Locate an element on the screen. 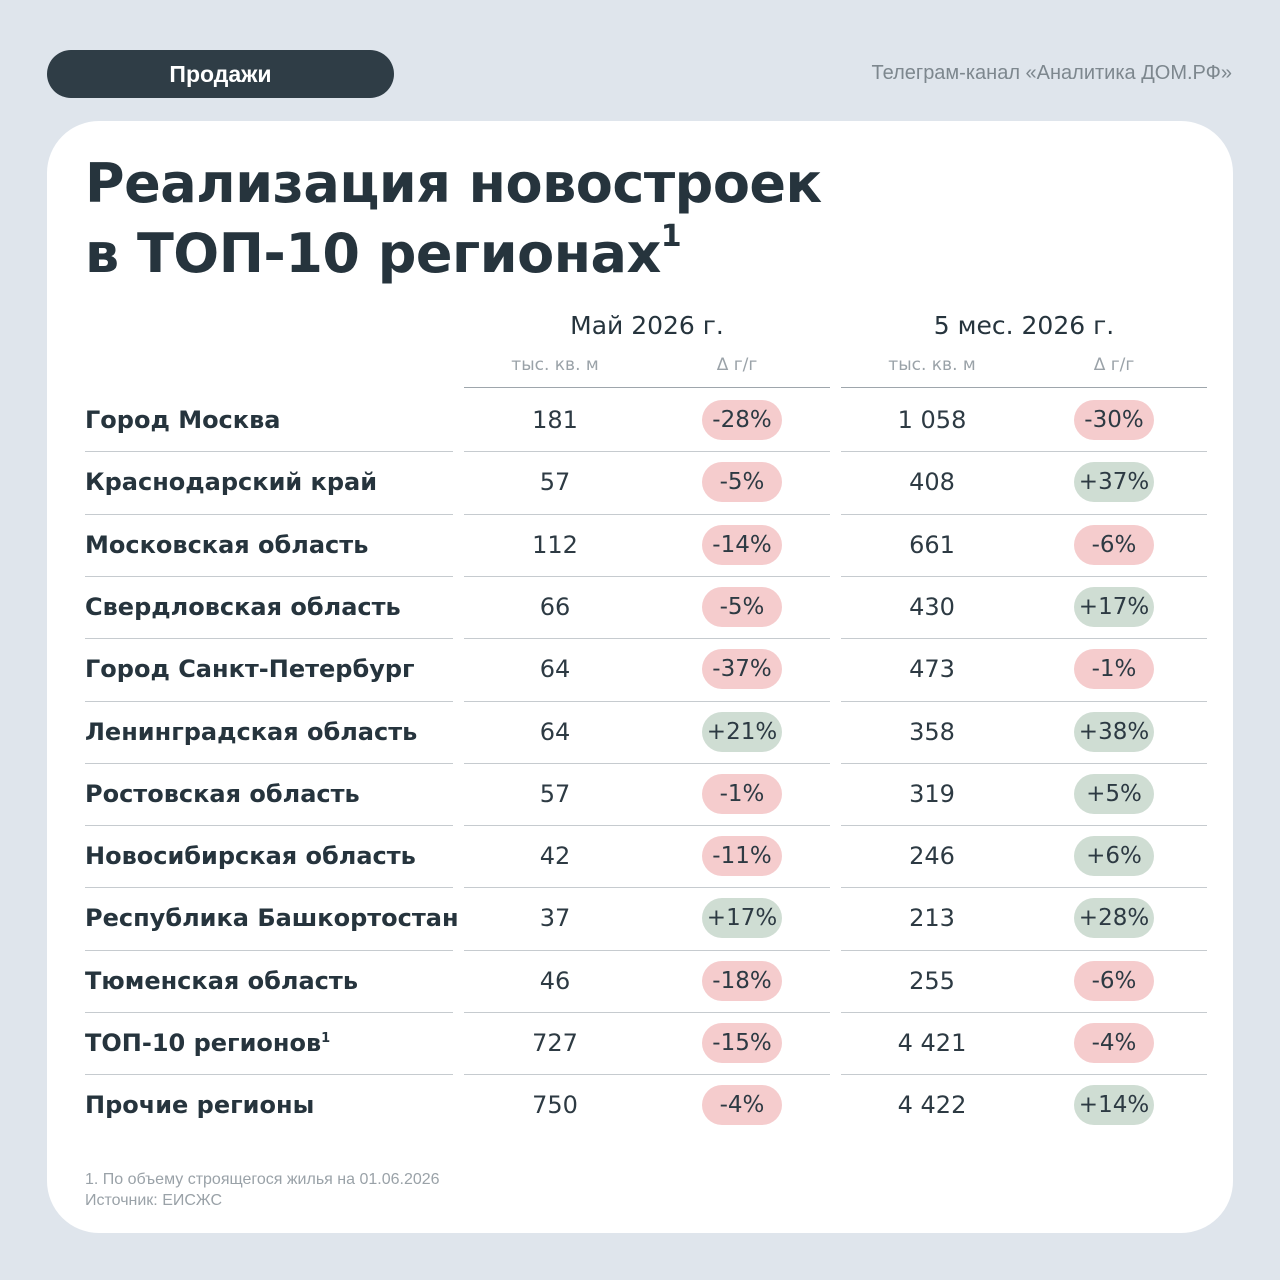 The width and height of the screenshot is (1280, 1280). region-name: Московская область is located at coordinates (226, 545).